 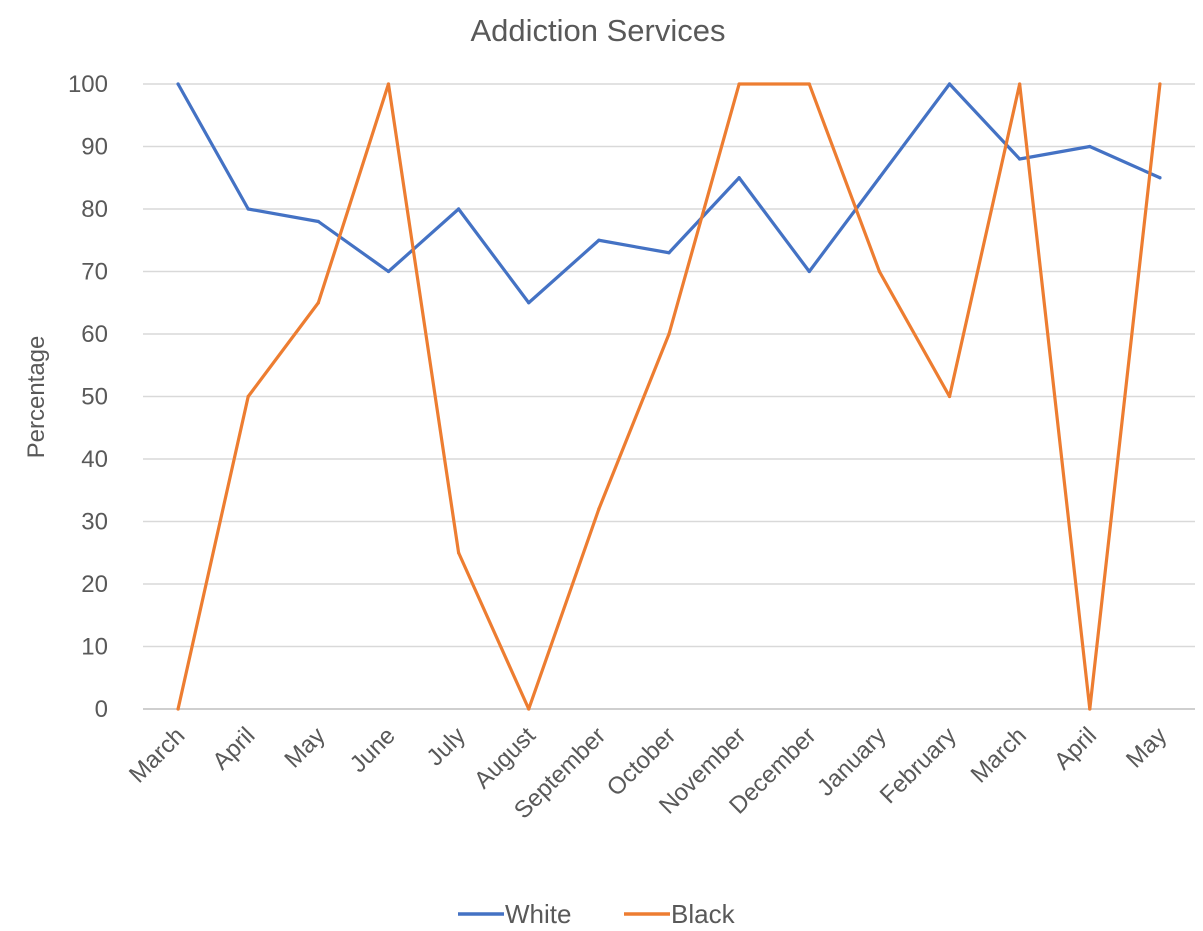 I want to click on y-tick-label: 20, so click(x=94, y=584).